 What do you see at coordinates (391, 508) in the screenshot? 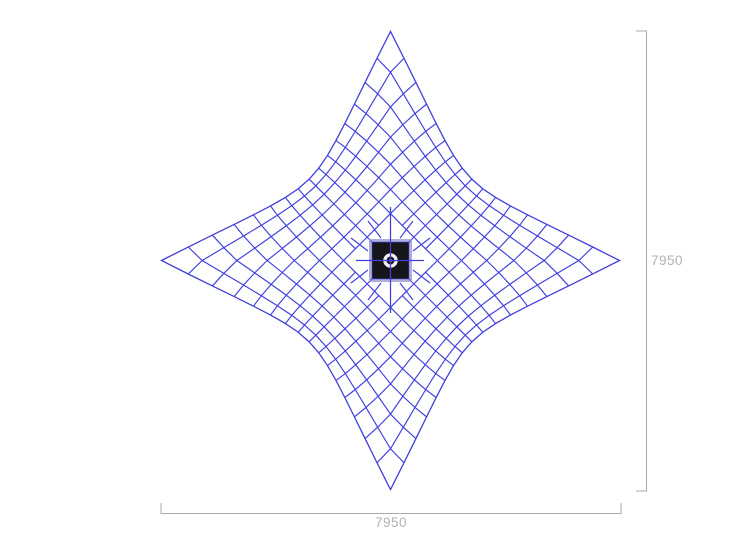
I see `width-dimension-line` at bounding box center [391, 508].